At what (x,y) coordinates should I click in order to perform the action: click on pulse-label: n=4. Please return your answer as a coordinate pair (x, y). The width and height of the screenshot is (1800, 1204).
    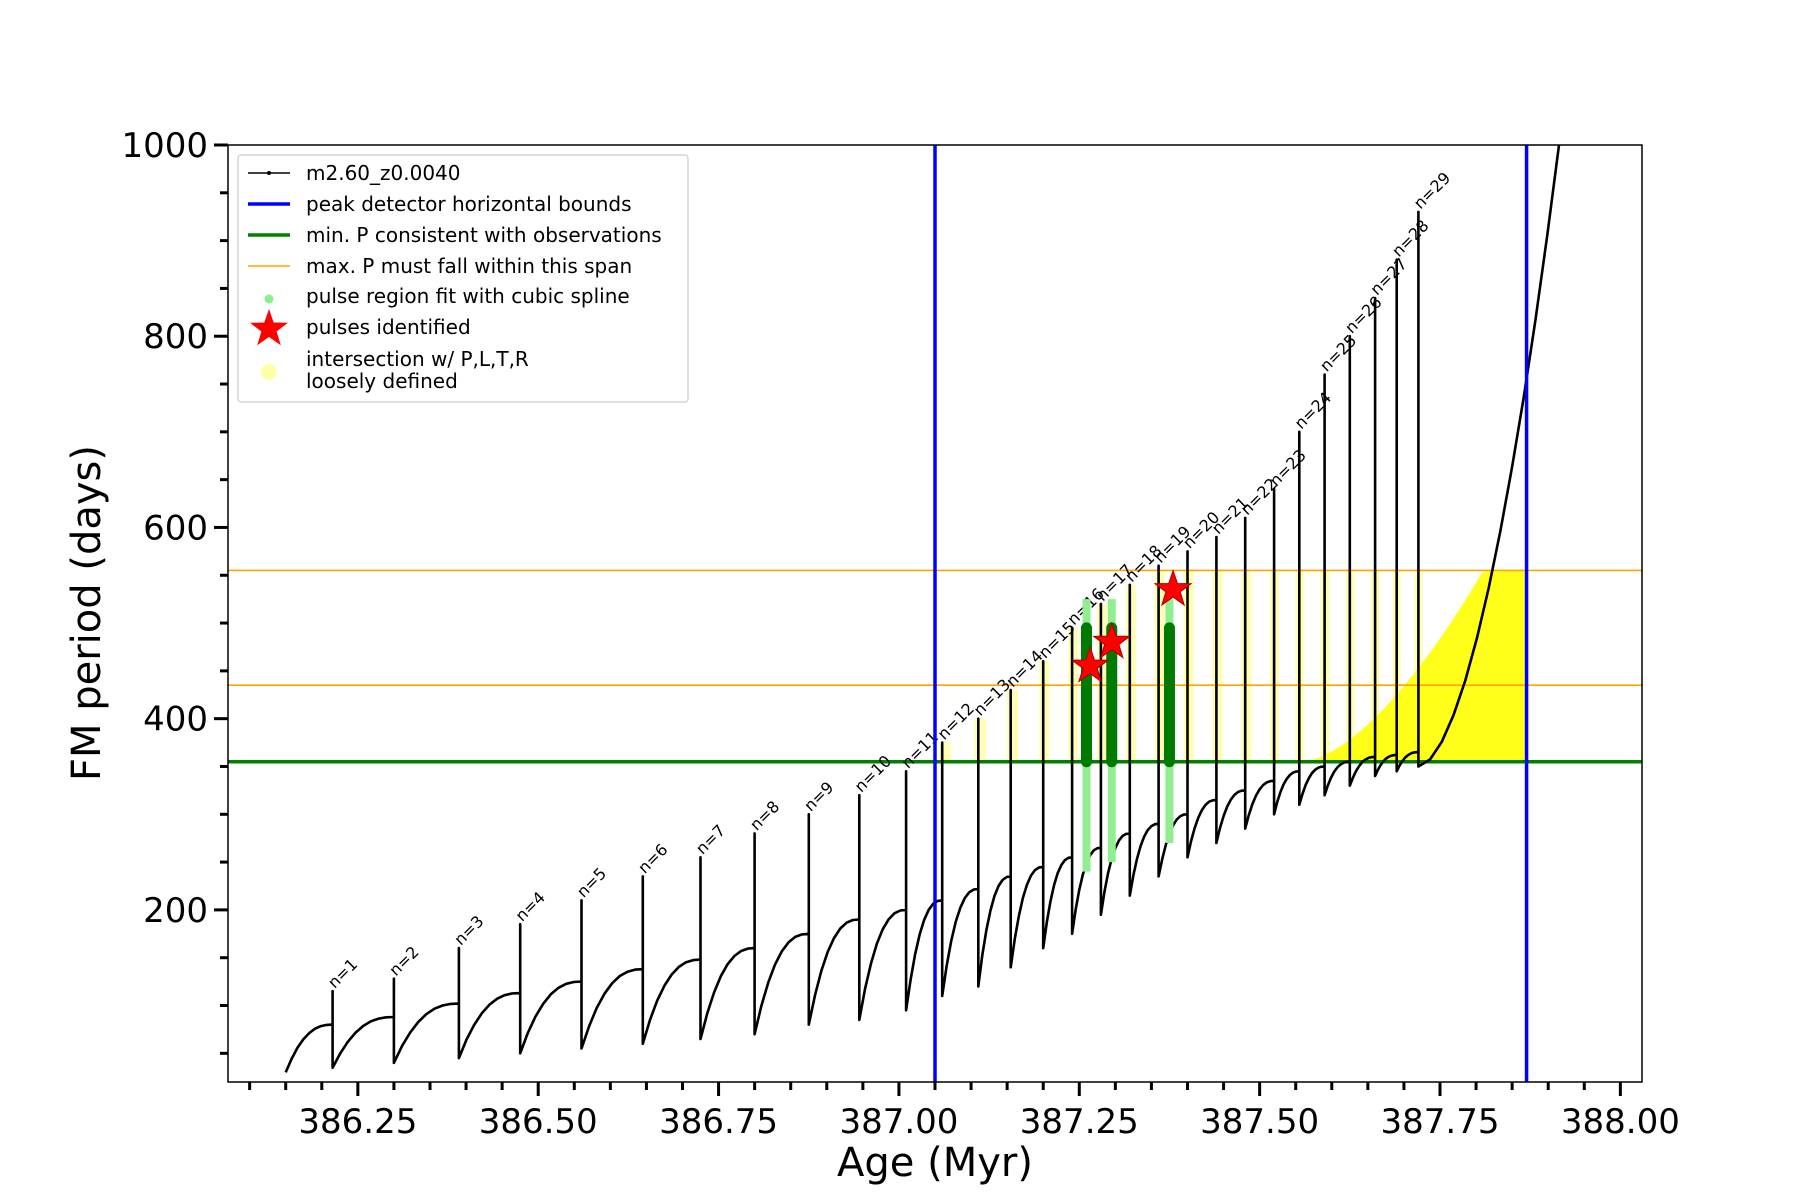
    Looking at the image, I should click on (530, 906).